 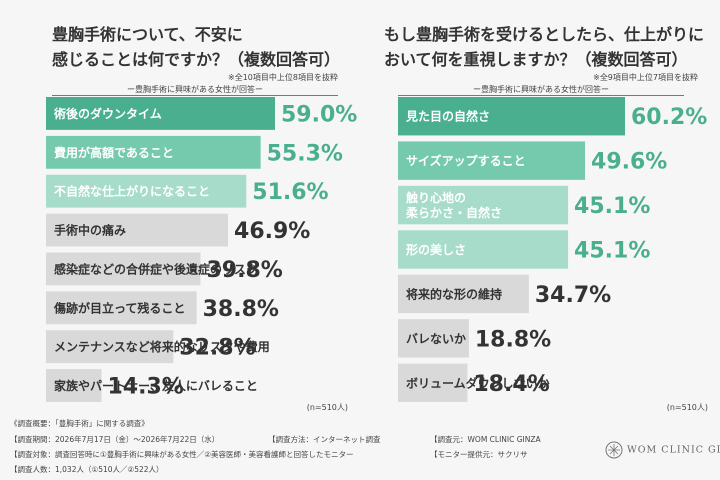 What do you see at coordinates (573, 295) in the screenshot?
I see `value-label-5: 34.7%` at bounding box center [573, 295].